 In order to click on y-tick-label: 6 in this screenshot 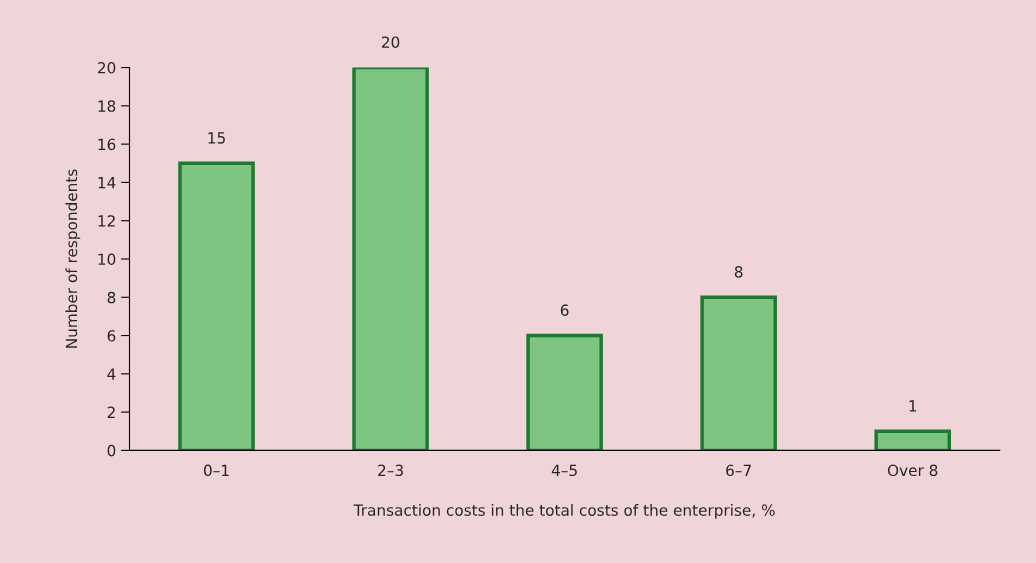, I will do `click(111, 336)`.